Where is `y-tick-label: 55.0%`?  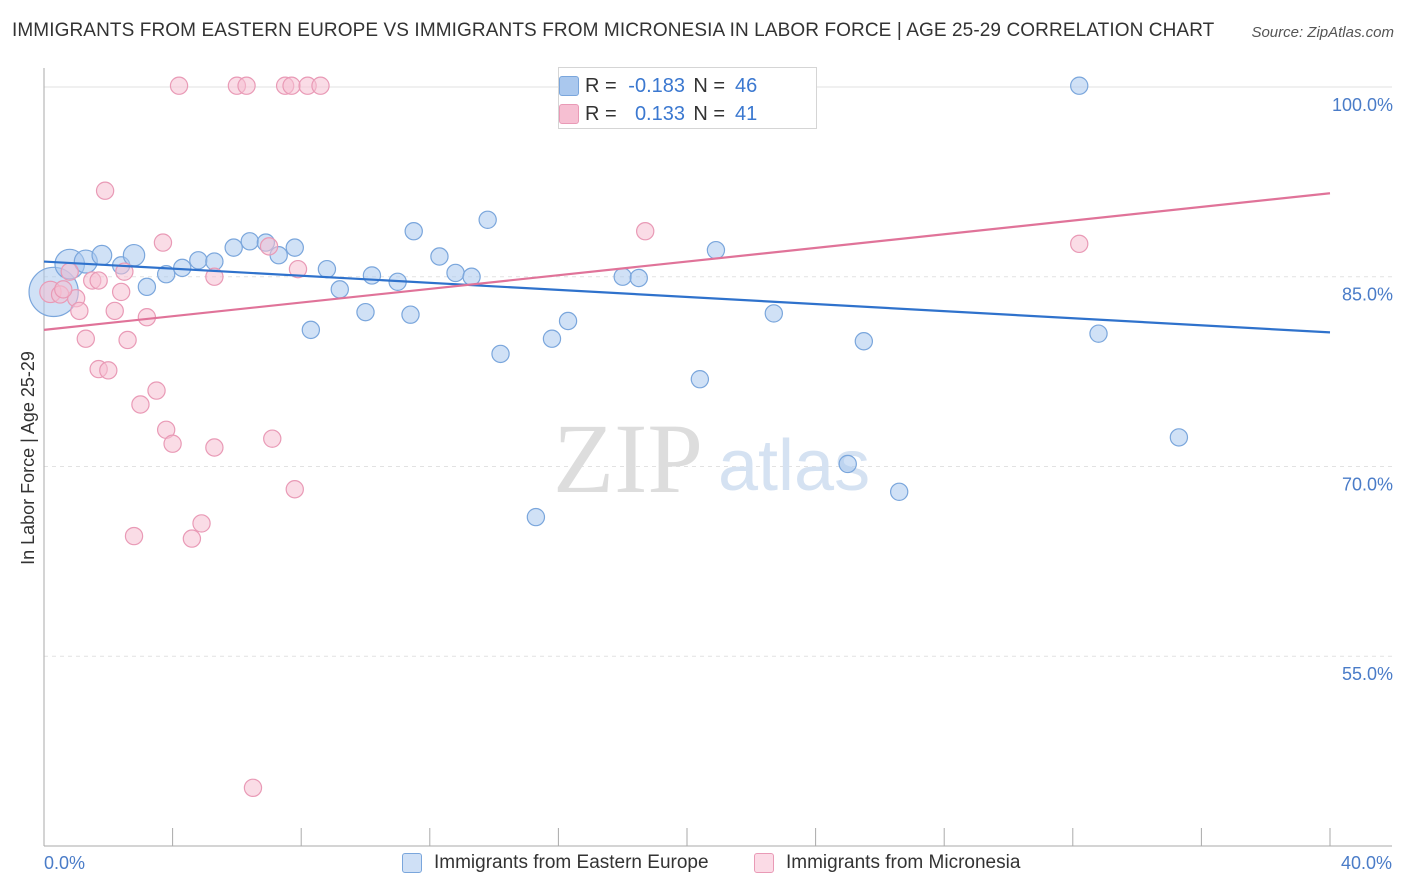 y-tick-label: 55.0% is located at coordinates (1367, 674).